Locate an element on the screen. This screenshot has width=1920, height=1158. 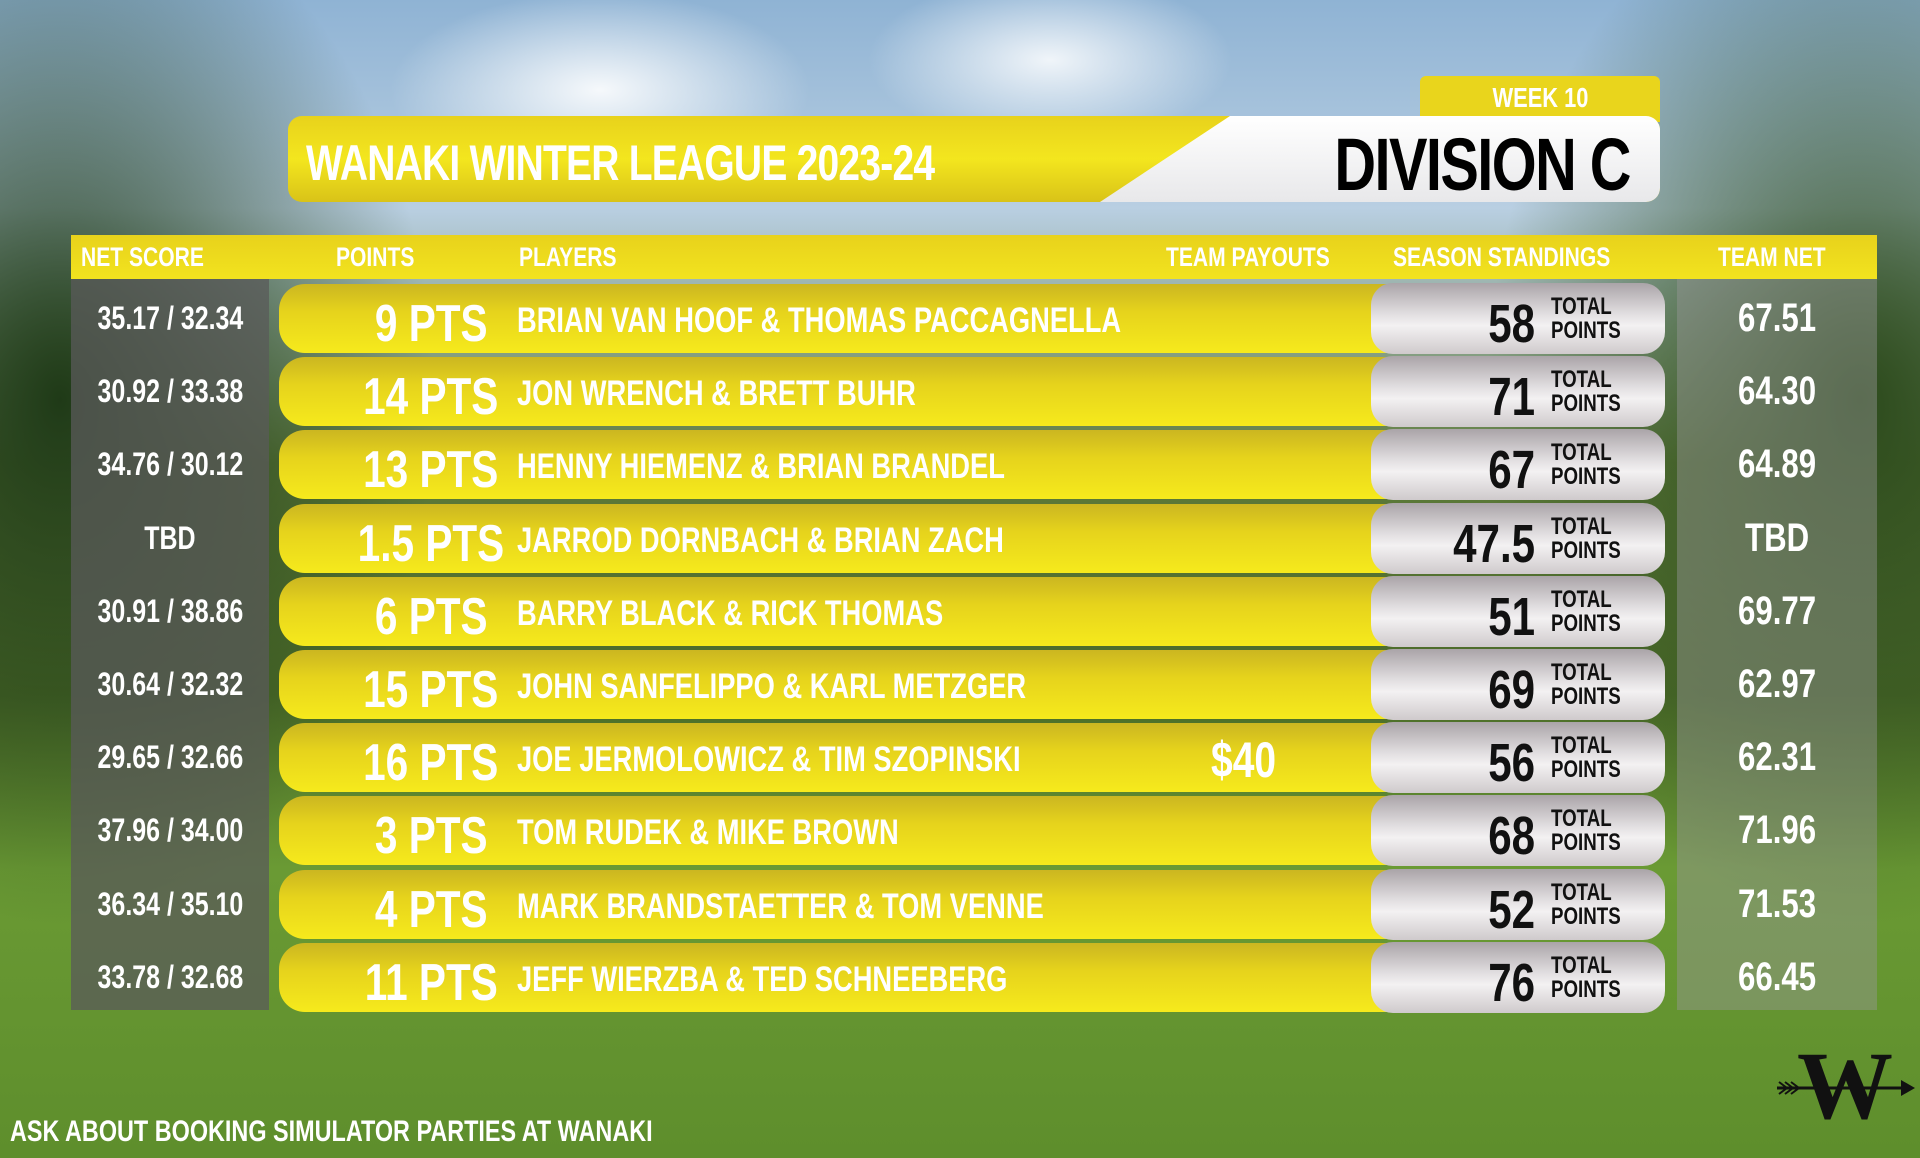
total-points-value: 56 is located at coordinates (1511, 763).